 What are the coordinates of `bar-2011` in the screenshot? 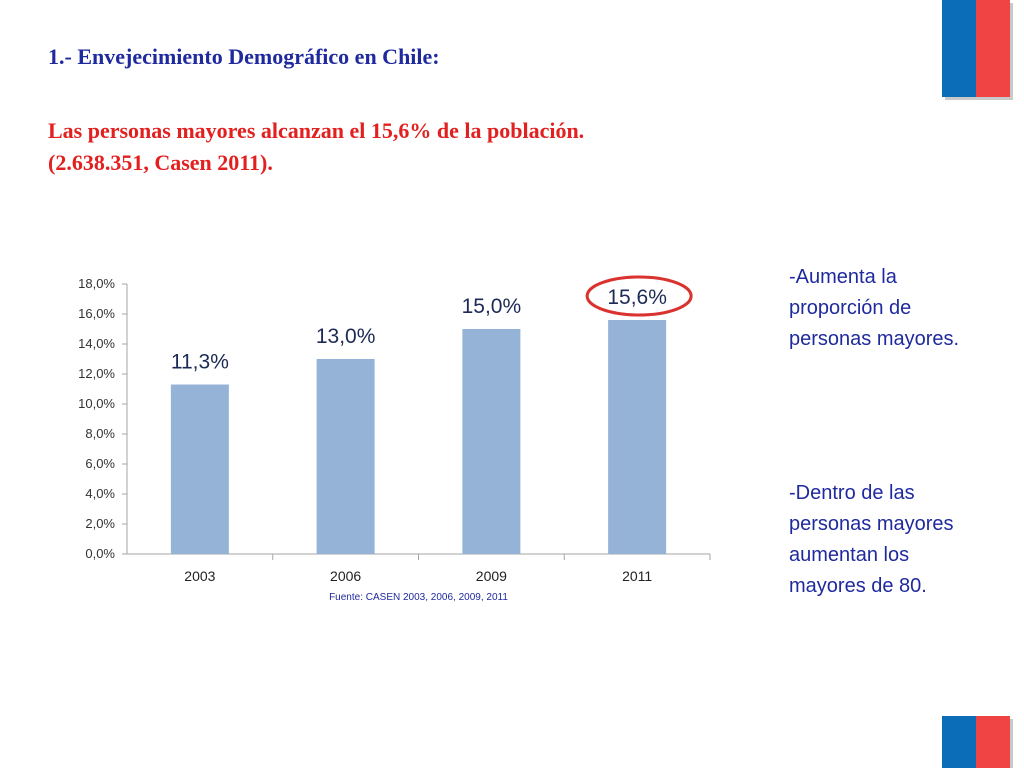 It's located at (637, 437).